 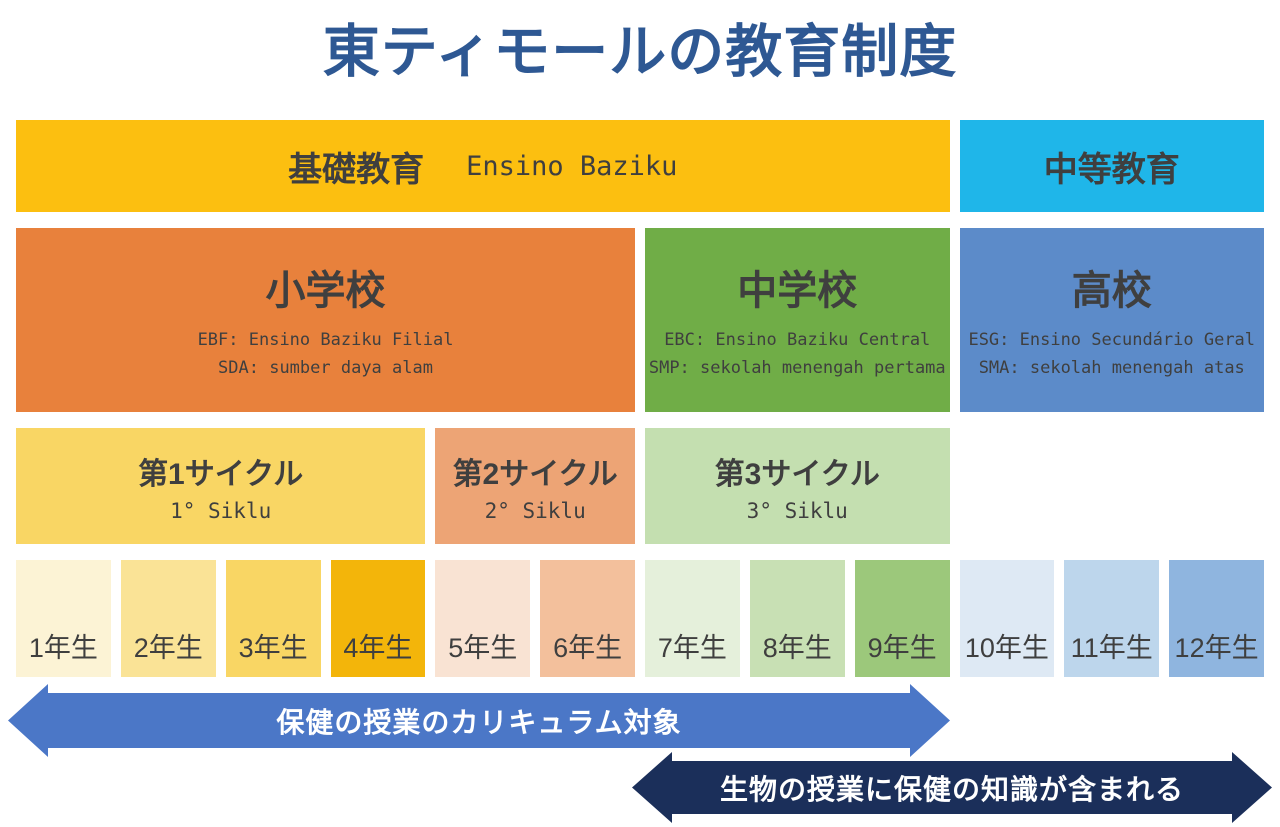 What do you see at coordinates (356, 169) in the screenshot?
I see `band-basic-label: 基礎教育` at bounding box center [356, 169].